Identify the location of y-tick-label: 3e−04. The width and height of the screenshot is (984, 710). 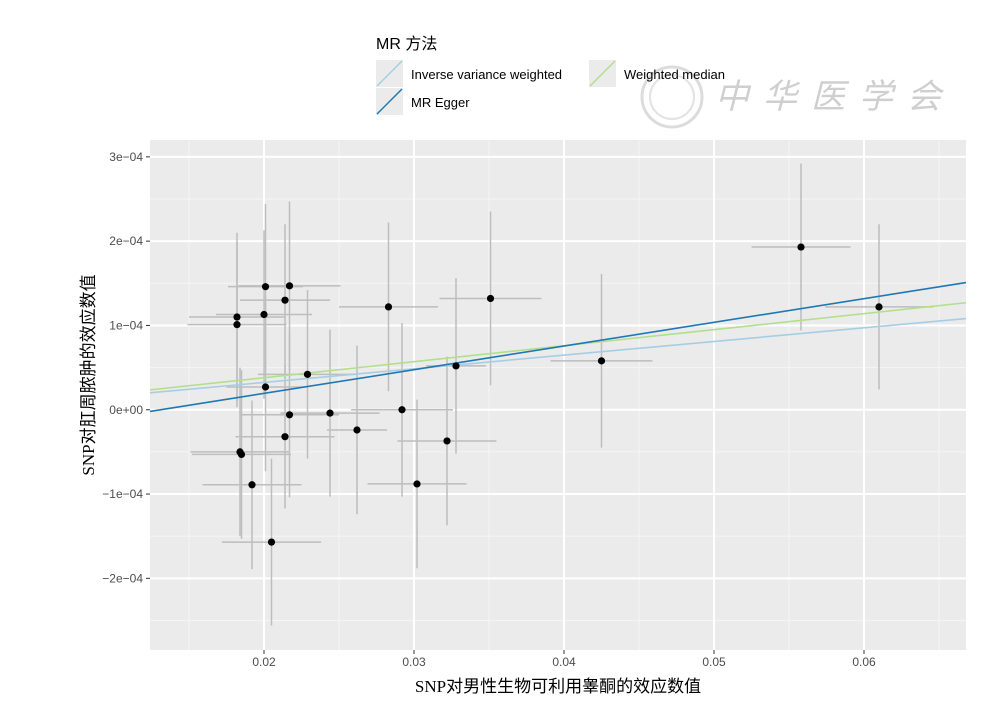
(126, 157).